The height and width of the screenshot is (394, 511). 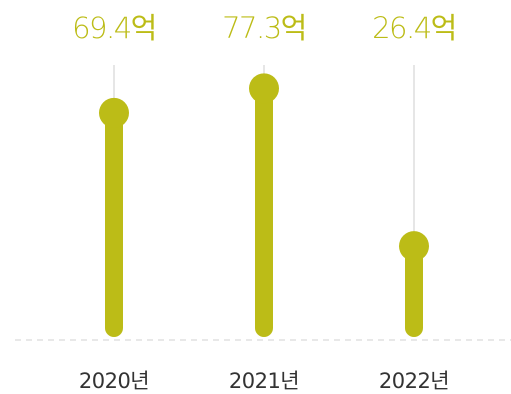 I want to click on category-label-0: 2020년, so click(x=114, y=381).